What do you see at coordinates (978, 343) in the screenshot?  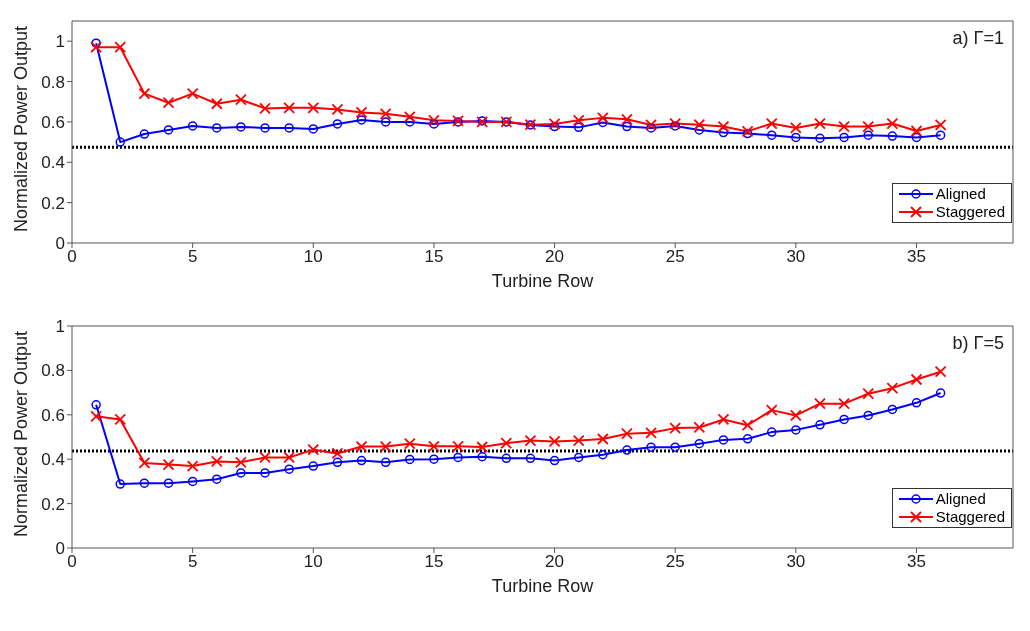 I see `annotation: b) Γ=5` at bounding box center [978, 343].